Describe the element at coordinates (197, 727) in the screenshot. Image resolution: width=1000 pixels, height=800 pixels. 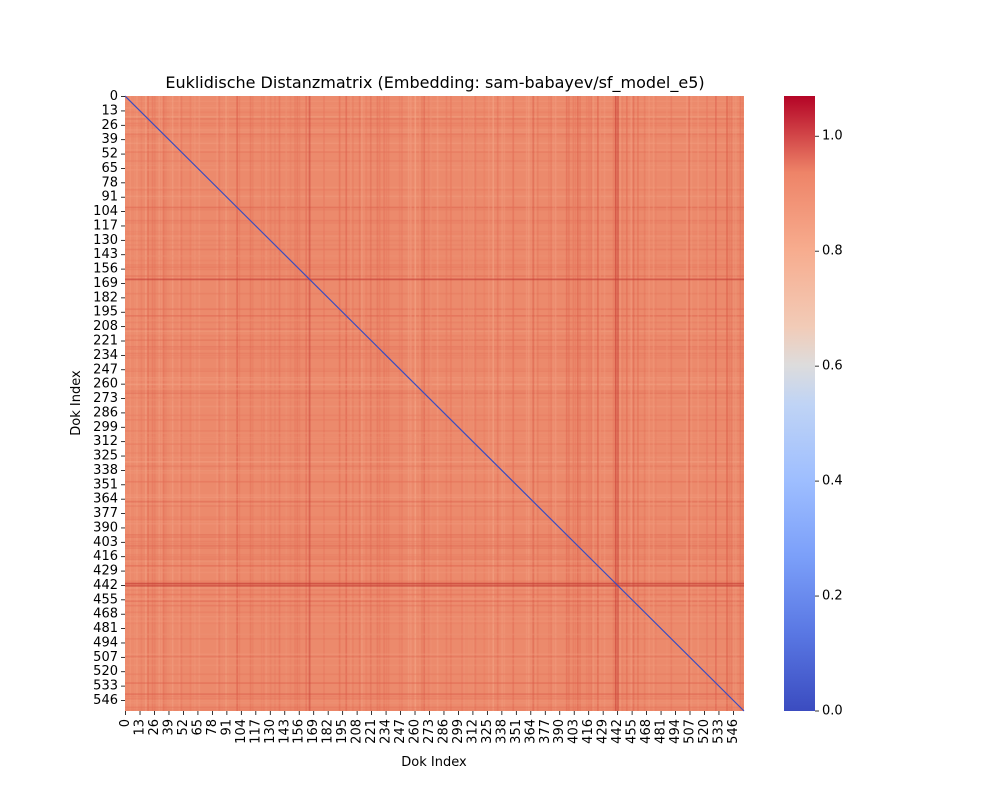
I see `x-tick-label: 65` at that location.